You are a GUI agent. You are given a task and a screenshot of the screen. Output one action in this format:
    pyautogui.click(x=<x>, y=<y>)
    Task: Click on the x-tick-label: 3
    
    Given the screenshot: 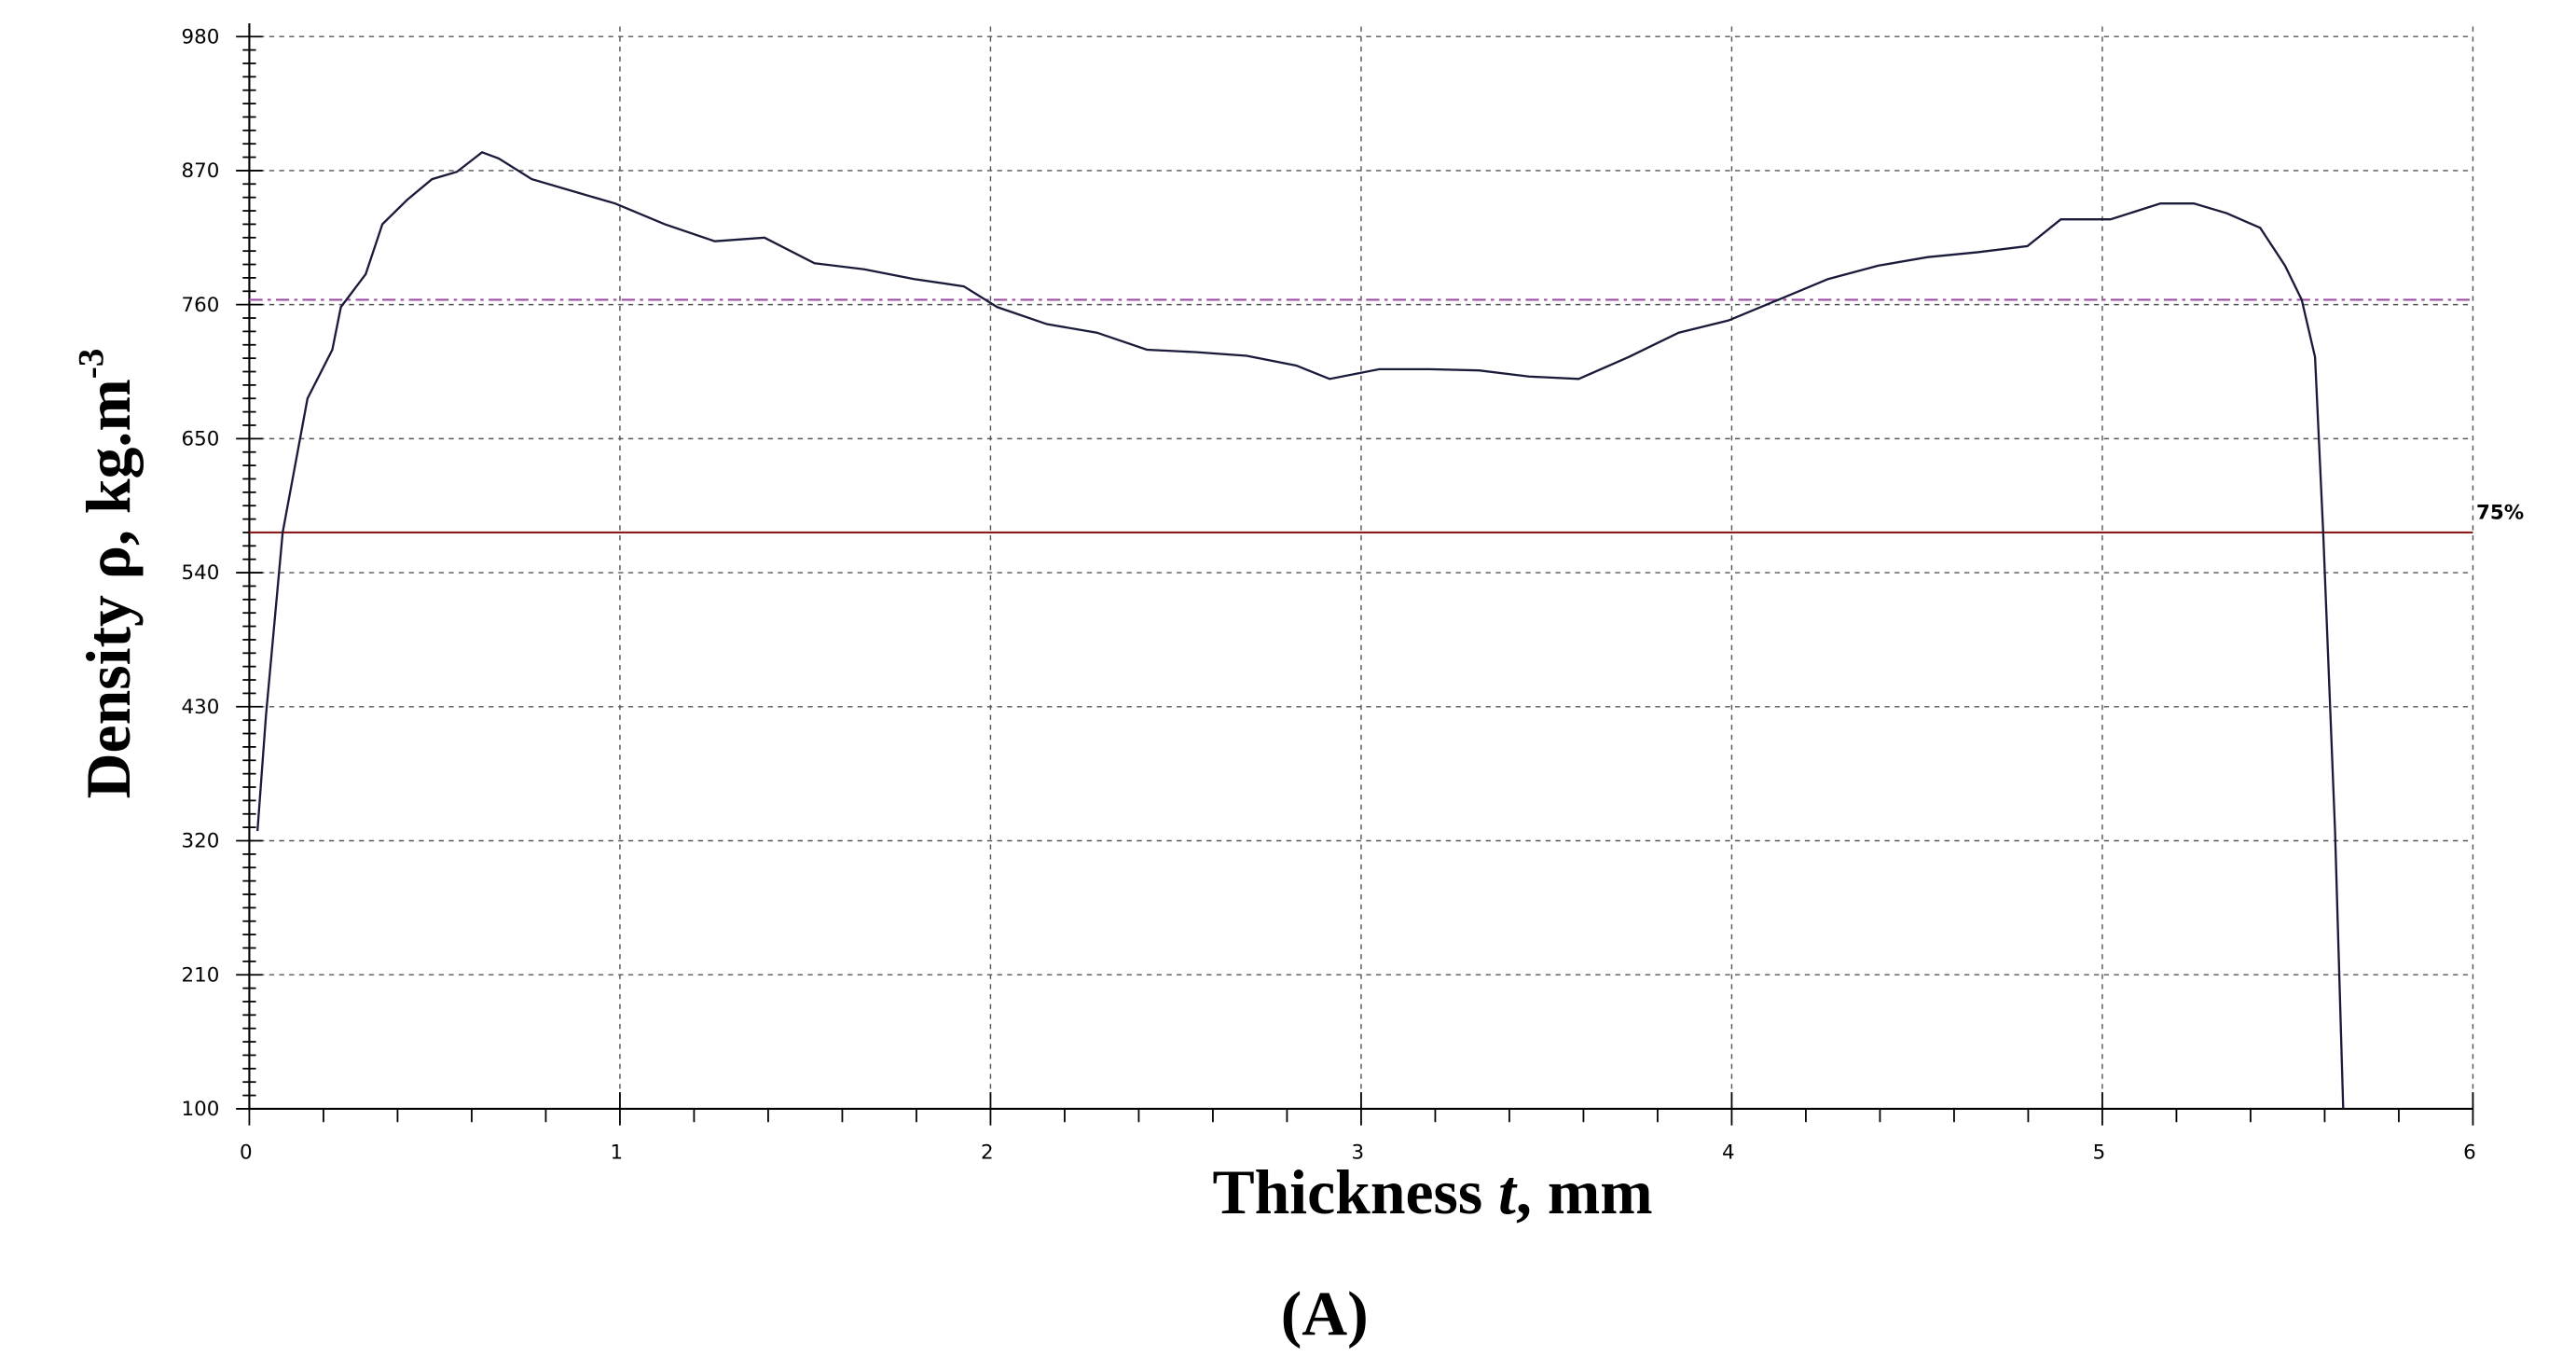 What is the action you would take?
    pyautogui.click(x=1358, y=1152)
    